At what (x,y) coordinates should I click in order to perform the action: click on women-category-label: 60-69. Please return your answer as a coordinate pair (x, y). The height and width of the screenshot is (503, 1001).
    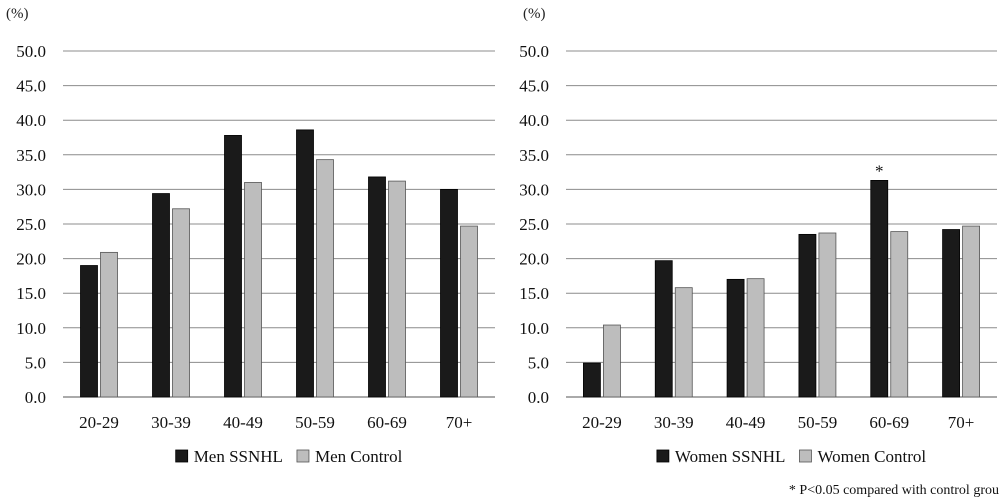
    Looking at the image, I should click on (889, 422).